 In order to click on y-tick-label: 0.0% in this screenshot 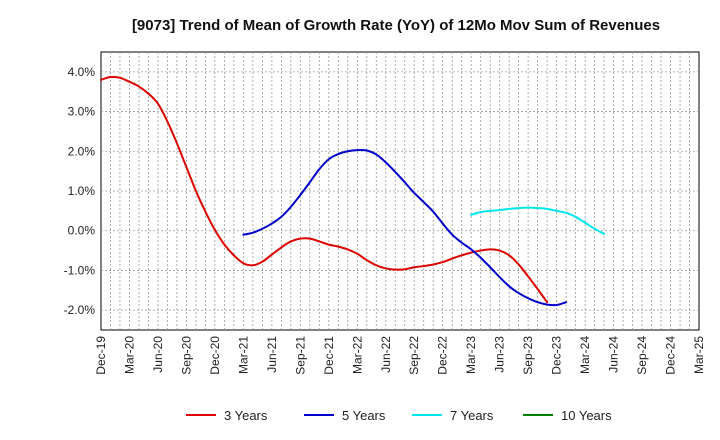, I will do `click(82, 231)`.